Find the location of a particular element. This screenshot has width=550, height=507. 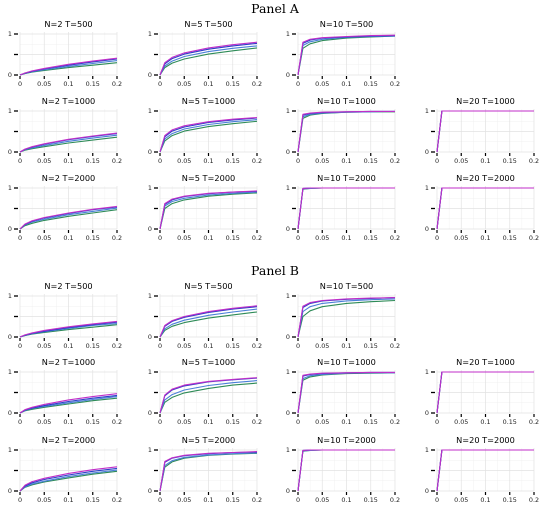

subplot-title: N=10 T=500 is located at coordinates (347, 286).